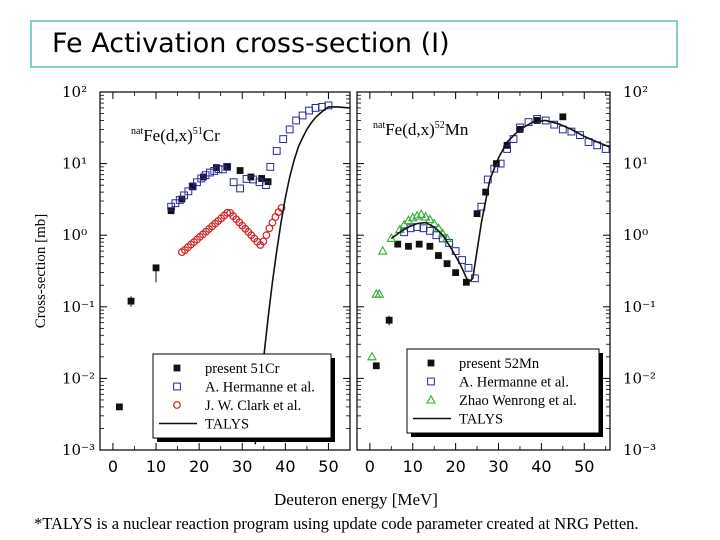 The width and height of the screenshot is (720, 540). What do you see at coordinates (251, 43) in the screenshot?
I see `slide-title: Fe Activation cross-section (I)` at bounding box center [251, 43].